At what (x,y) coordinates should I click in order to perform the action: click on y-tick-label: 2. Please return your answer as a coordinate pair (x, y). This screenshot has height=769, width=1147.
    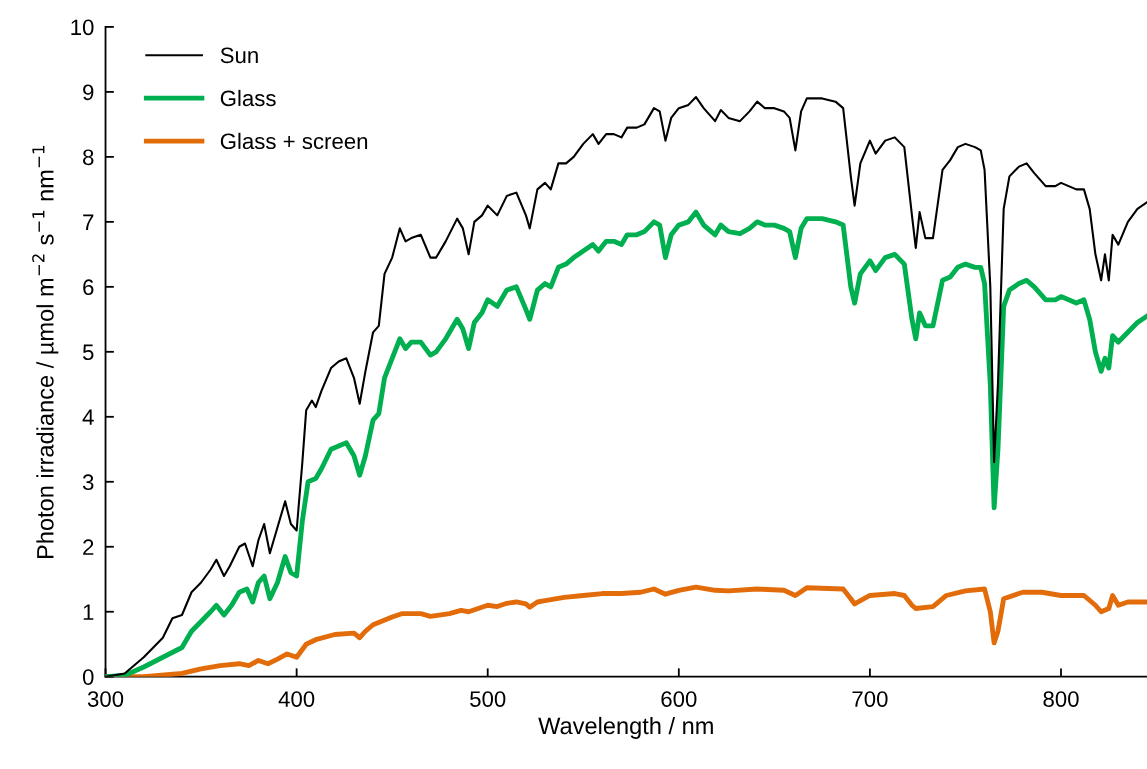
    Looking at the image, I should click on (88, 547).